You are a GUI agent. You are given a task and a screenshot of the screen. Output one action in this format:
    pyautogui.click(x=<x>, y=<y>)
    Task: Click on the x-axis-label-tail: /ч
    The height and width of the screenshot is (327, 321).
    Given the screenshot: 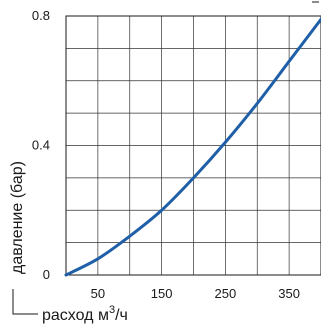 What is the action you would take?
    pyautogui.click(x=121, y=315)
    